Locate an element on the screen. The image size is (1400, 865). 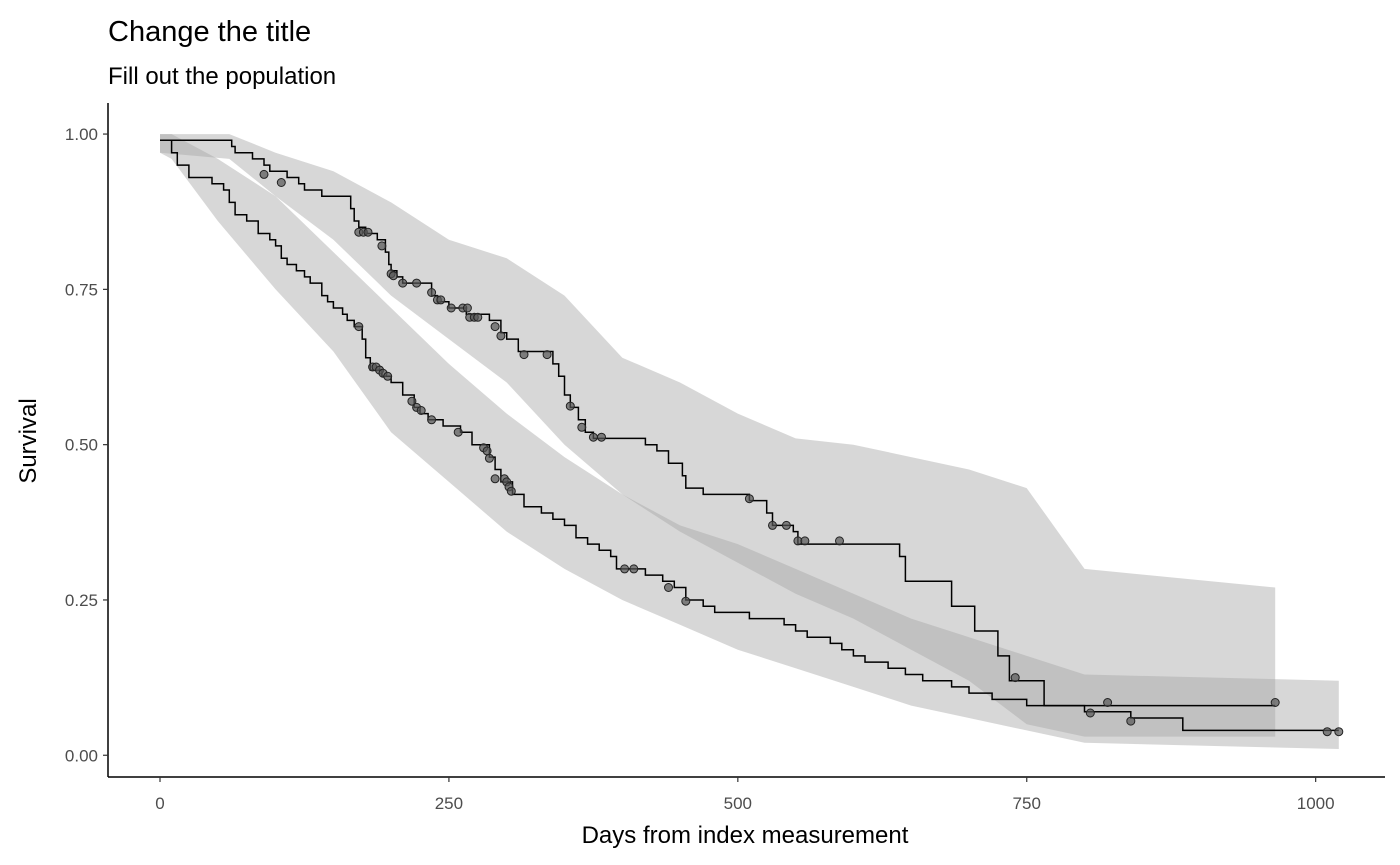
y-axis-title: Survival is located at coordinates (28, 440).